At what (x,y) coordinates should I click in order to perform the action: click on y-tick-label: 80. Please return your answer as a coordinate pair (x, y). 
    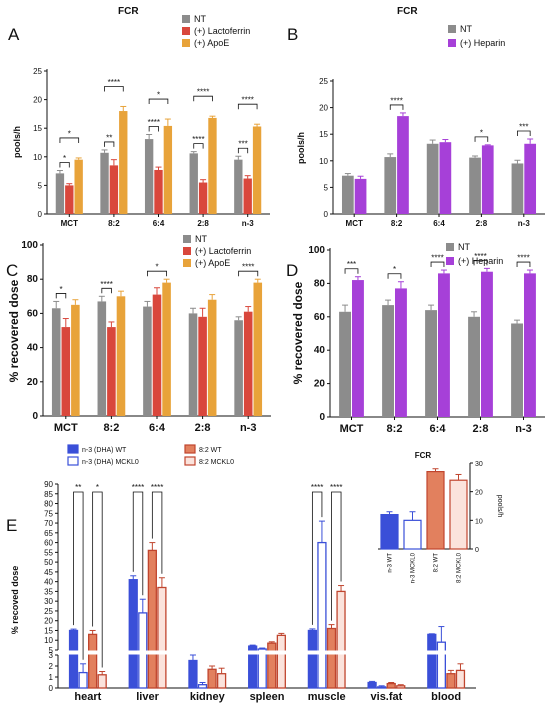
    Looking at the image, I should click on (320, 283).